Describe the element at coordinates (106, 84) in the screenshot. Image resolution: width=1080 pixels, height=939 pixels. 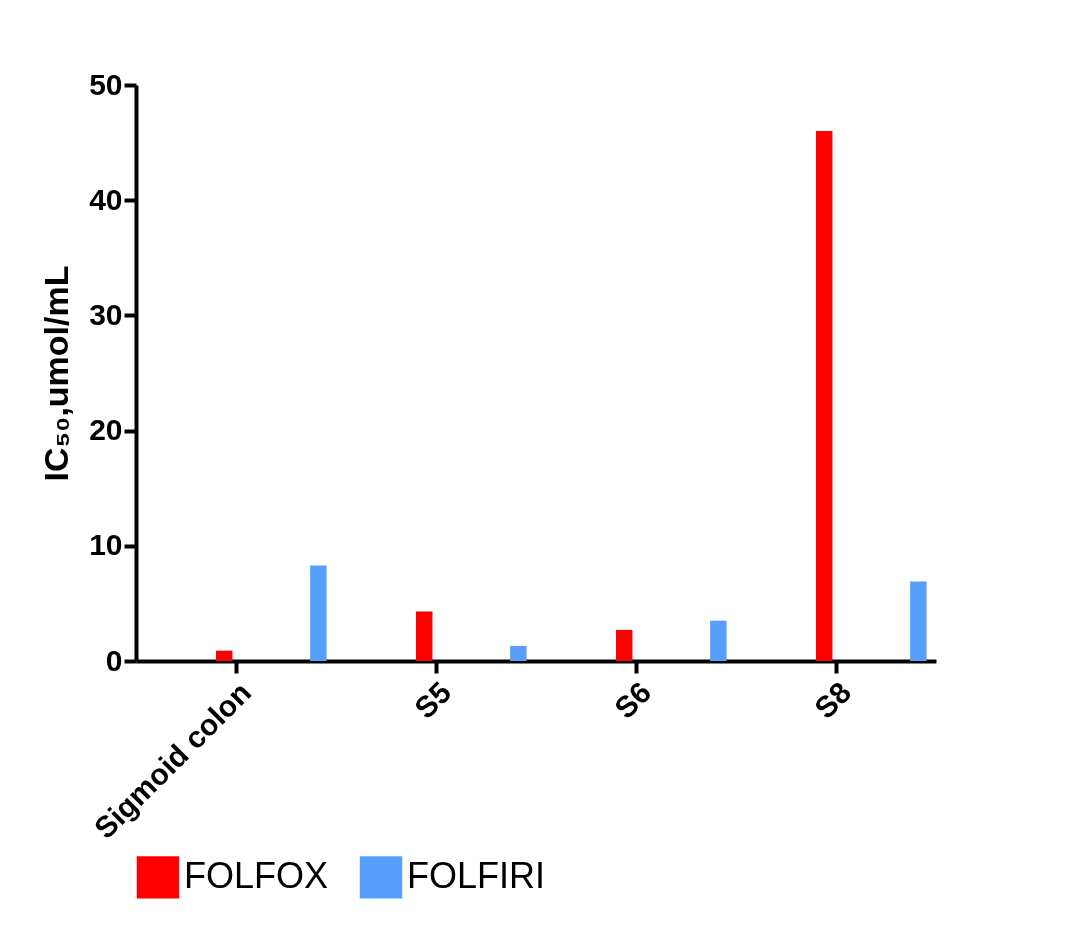
I see `y-tick-label: 50` at that location.